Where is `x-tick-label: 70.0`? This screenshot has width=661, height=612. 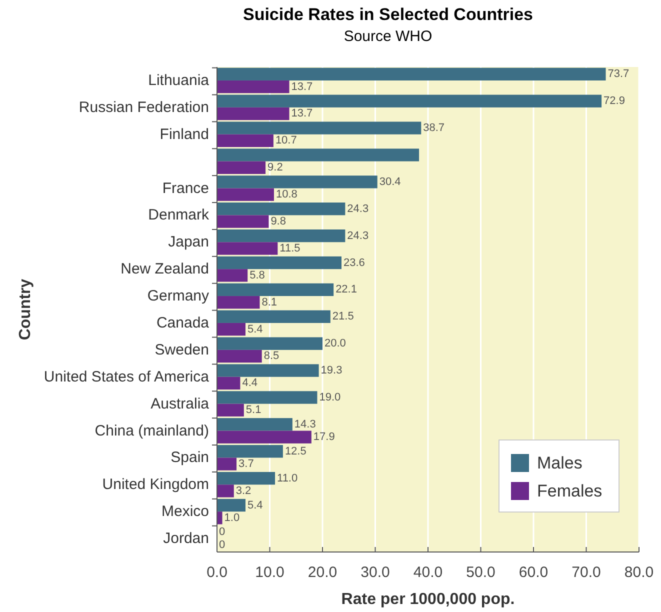
x-tick-label: 70.0 is located at coordinates (586, 572).